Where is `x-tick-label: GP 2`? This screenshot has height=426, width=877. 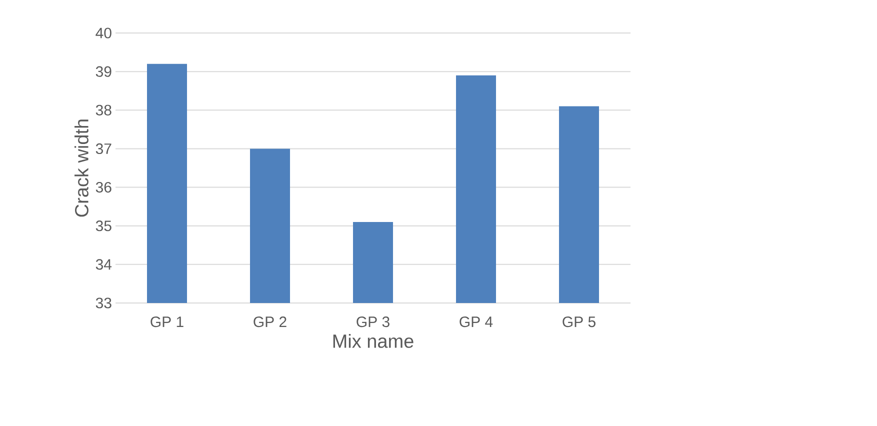 x-tick-label: GP 2 is located at coordinates (270, 322).